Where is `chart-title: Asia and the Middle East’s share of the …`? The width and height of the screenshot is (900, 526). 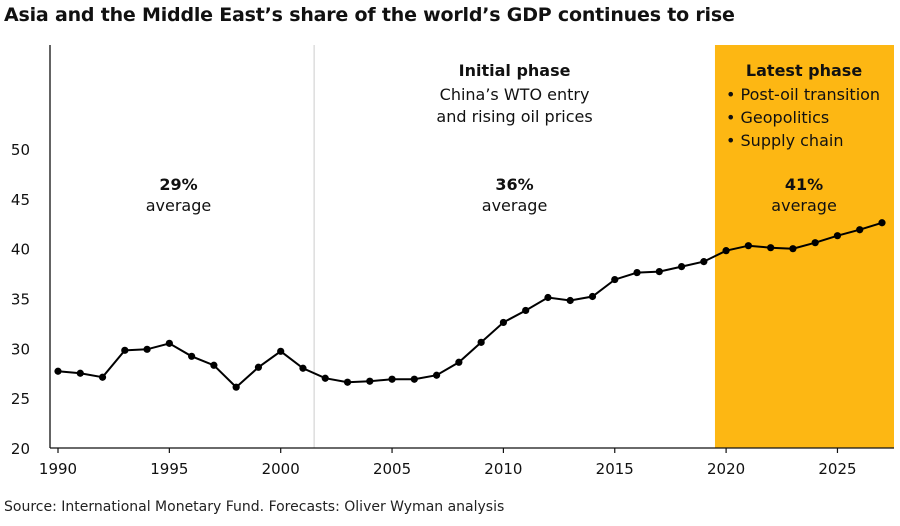
chart-title: Asia and the Middle East’s share of the … is located at coordinates (369, 15).